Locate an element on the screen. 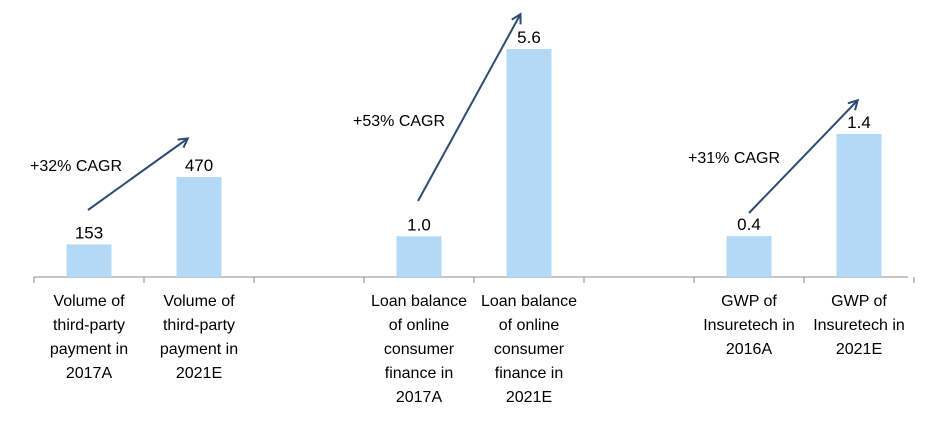 The image size is (926, 422). bar-value-label: 1.0 is located at coordinates (419, 224).